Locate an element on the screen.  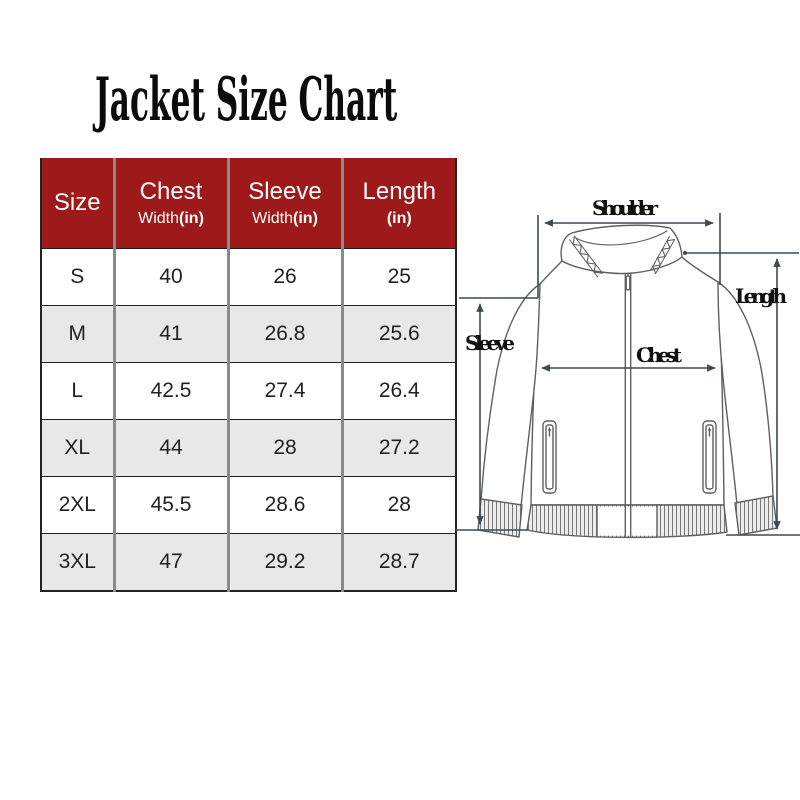
table-row: M 41 26.8 25.6 is located at coordinates (248, 334).